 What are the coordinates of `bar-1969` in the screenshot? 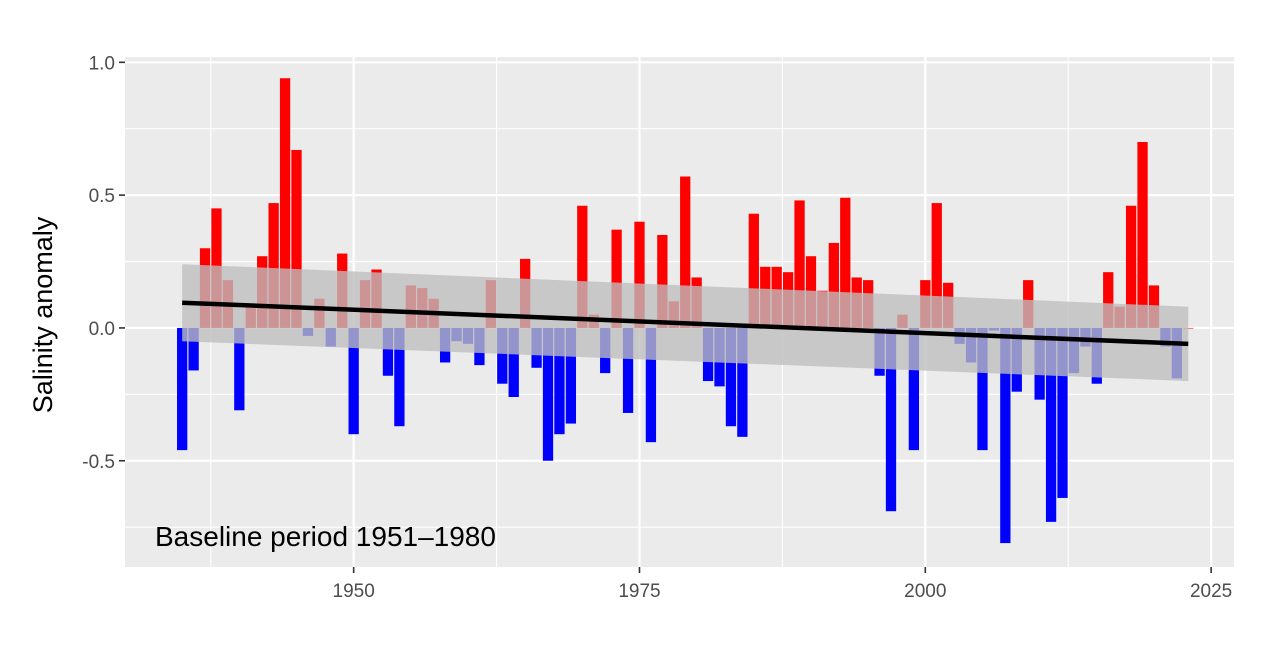 It's located at (571, 375).